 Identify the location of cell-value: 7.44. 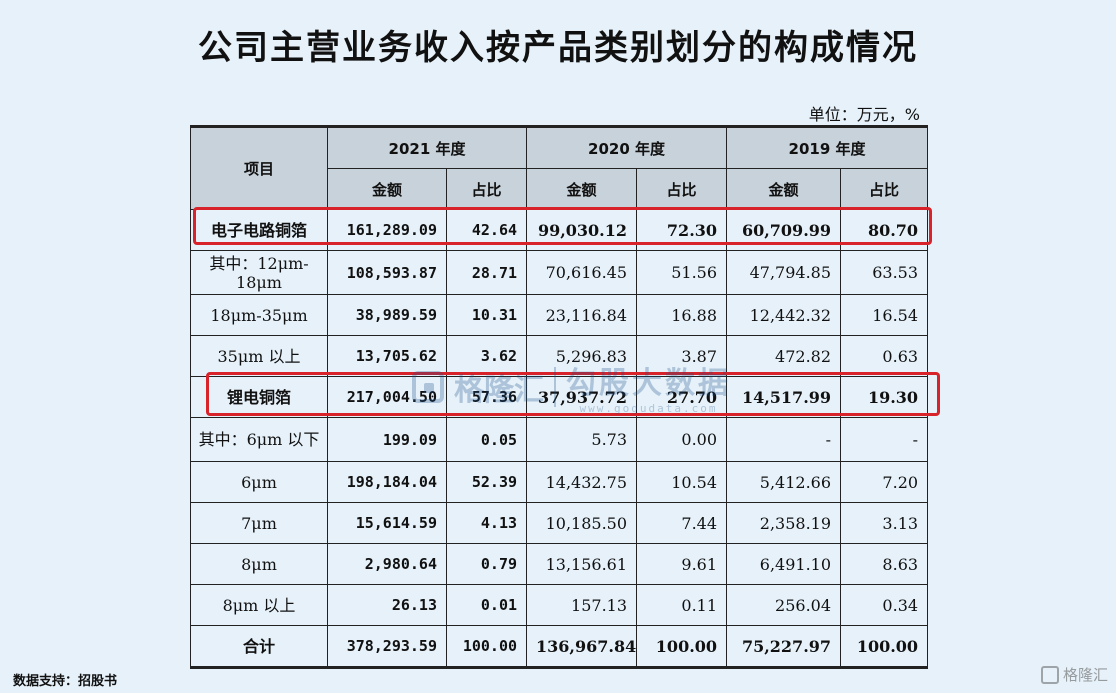
(682, 523).